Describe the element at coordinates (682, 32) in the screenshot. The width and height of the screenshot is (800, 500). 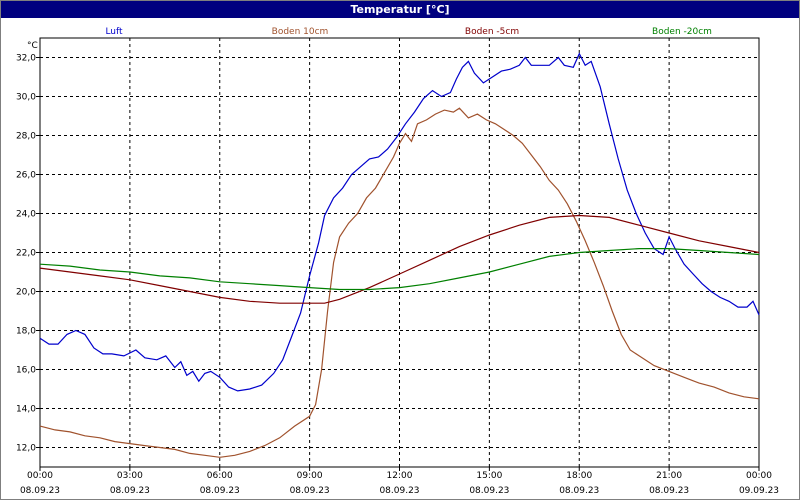
I see `legend-item: Boden -20cm` at that location.